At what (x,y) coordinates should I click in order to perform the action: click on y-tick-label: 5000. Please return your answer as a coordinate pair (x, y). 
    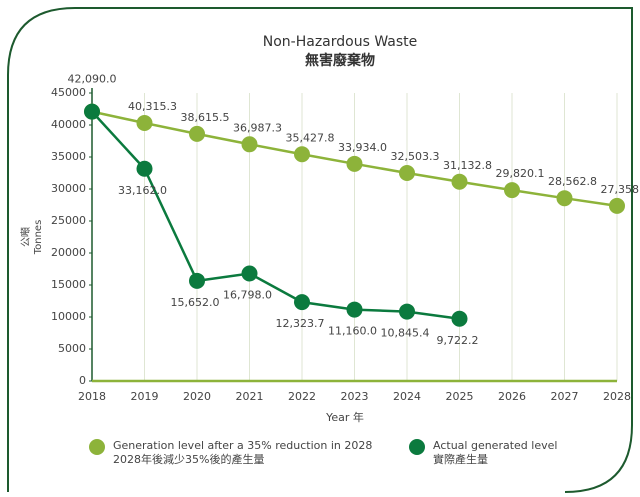
    Looking at the image, I should click on (72, 348).